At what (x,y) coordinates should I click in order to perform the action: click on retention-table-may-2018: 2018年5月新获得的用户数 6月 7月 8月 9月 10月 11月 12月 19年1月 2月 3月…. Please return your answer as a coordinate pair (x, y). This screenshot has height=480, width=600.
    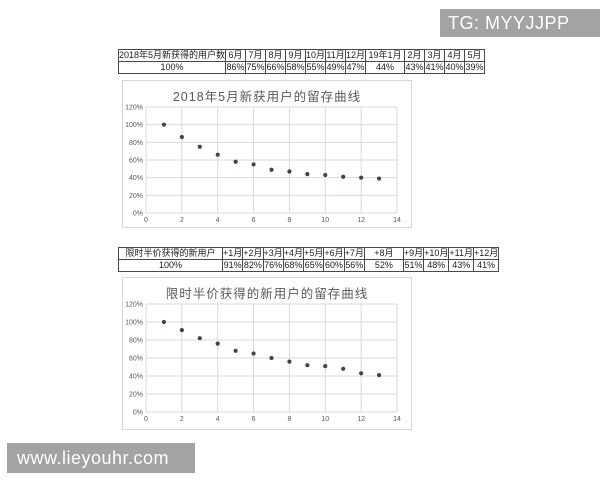
    Looking at the image, I should click on (301, 61).